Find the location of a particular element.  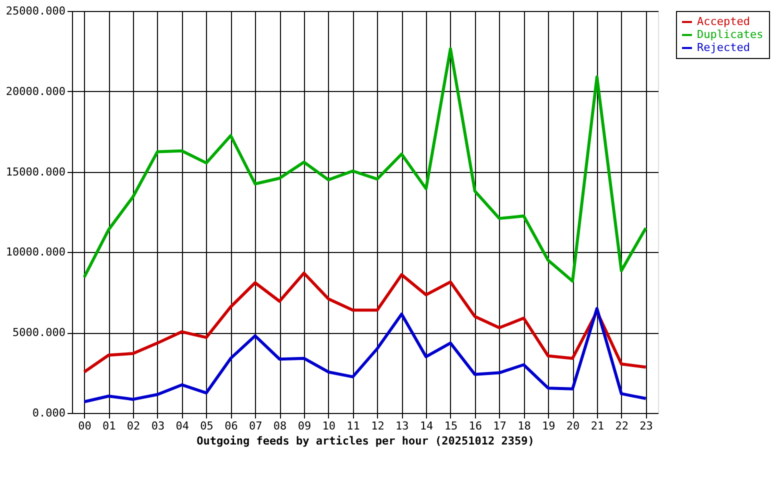

x-tick-label: 20 is located at coordinates (573, 426).